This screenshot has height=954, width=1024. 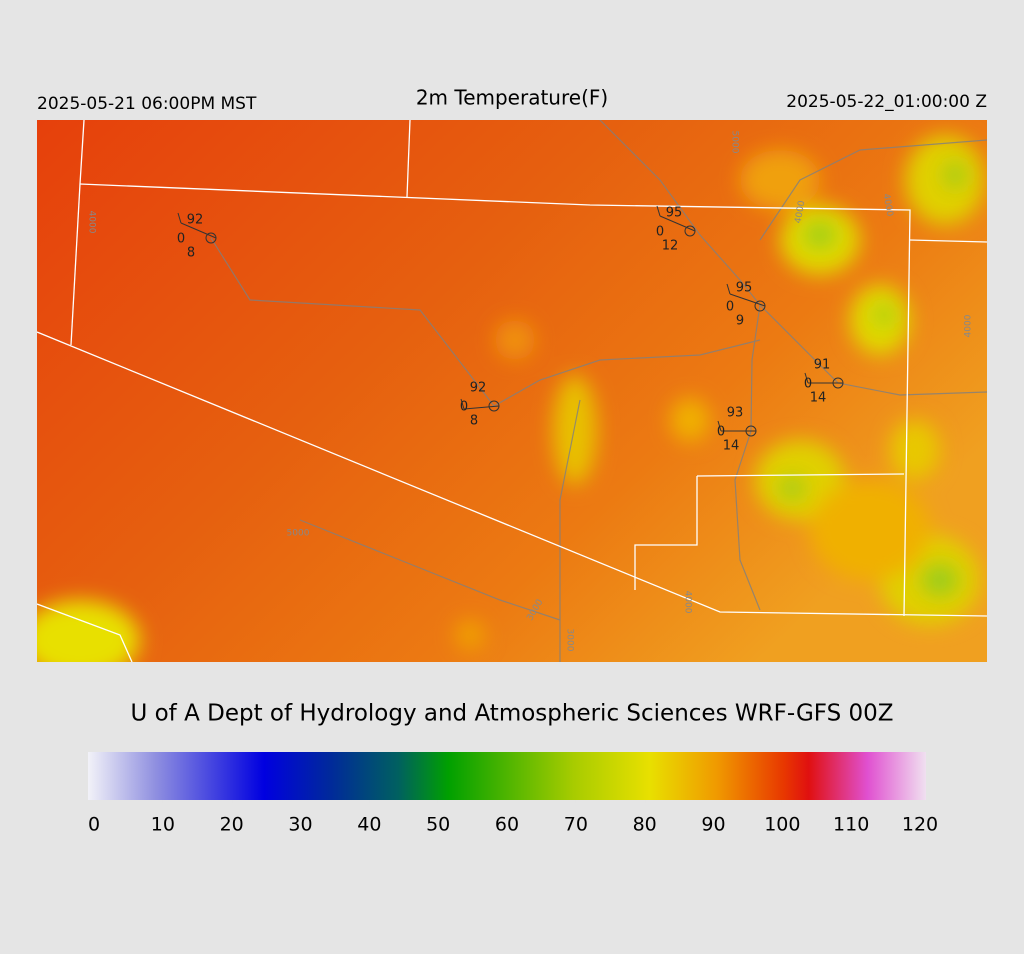 I want to click on colorbar-tick-label: 30, so click(x=300, y=825).